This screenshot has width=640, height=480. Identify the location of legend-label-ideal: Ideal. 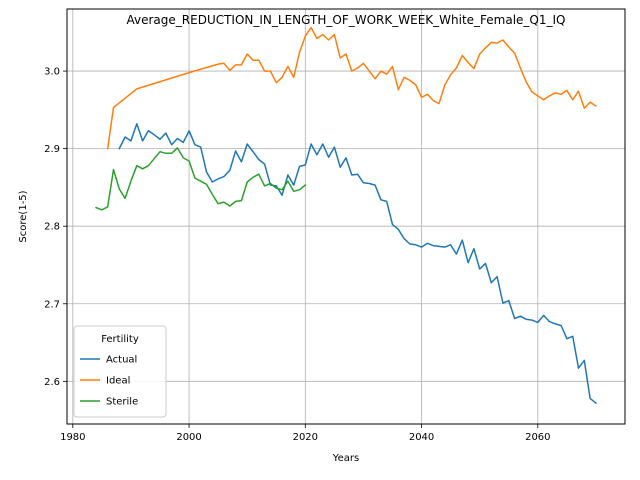
(118, 381).